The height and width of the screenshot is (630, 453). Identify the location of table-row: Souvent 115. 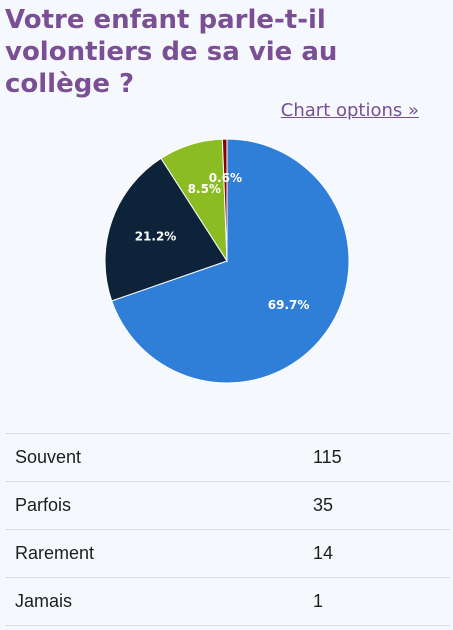
(227, 457).